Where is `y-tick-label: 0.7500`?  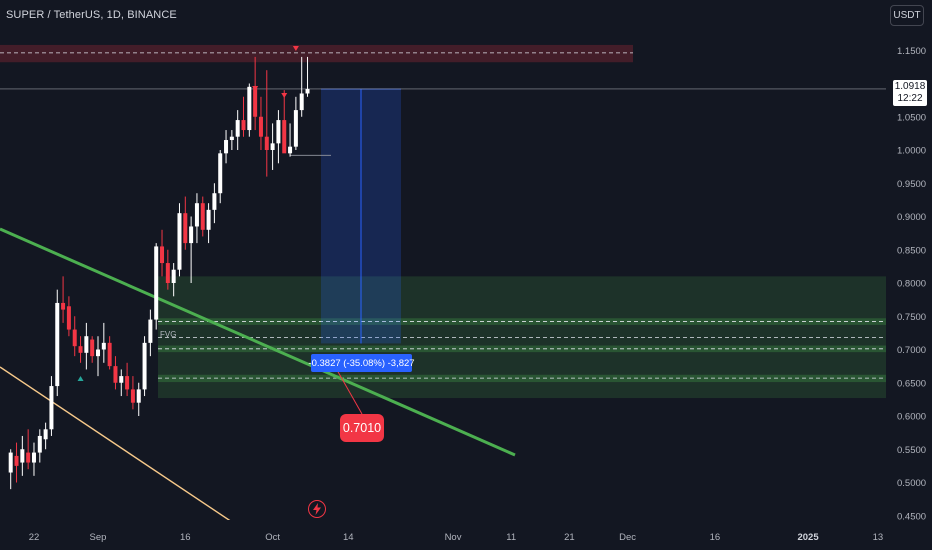
y-tick-label: 0.7500 is located at coordinates (911, 317).